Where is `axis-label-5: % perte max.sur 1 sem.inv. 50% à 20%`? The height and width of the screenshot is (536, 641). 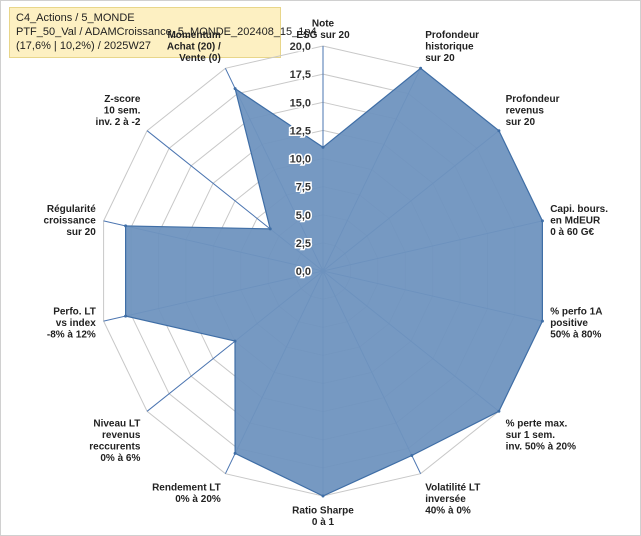
axis-label-5: % perte max.sur 1 sem.inv. 50% à 20% is located at coordinates (541, 436).